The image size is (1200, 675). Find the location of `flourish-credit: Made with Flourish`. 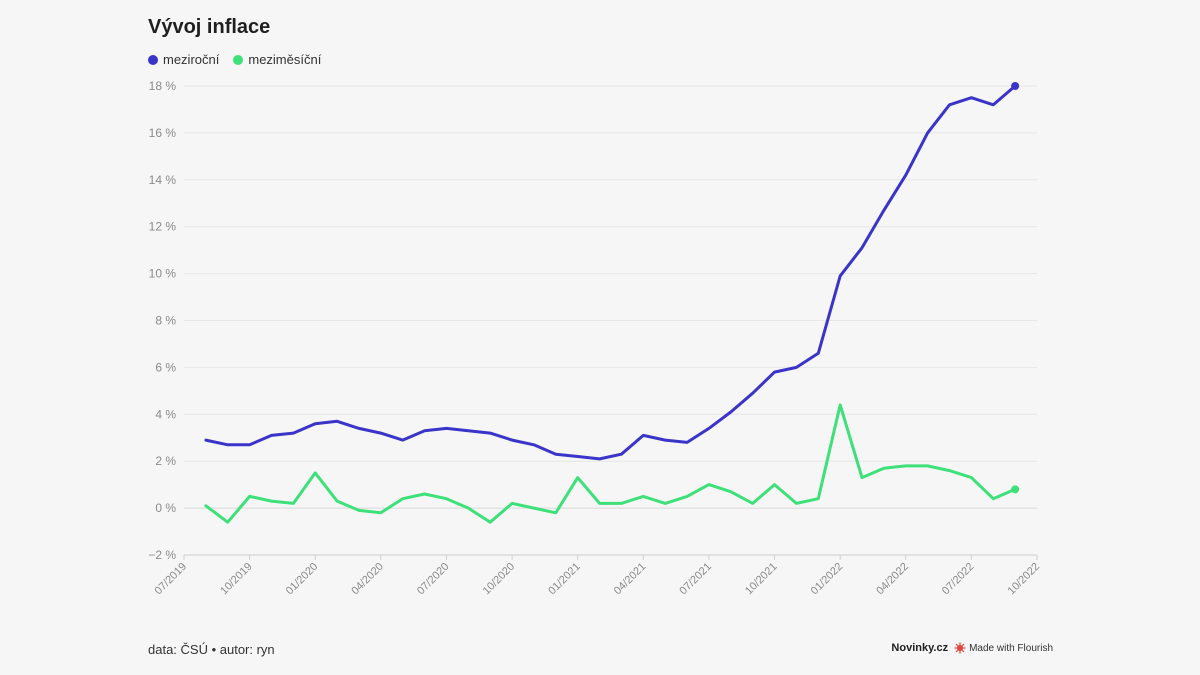

flourish-credit: Made with Flourish is located at coordinates (1003, 648).